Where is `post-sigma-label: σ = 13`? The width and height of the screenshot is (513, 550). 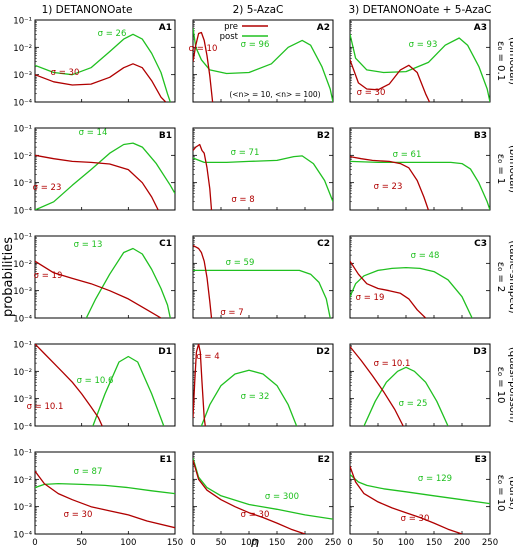
post-sigma-label: σ = 13 is located at coordinates (88, 245).